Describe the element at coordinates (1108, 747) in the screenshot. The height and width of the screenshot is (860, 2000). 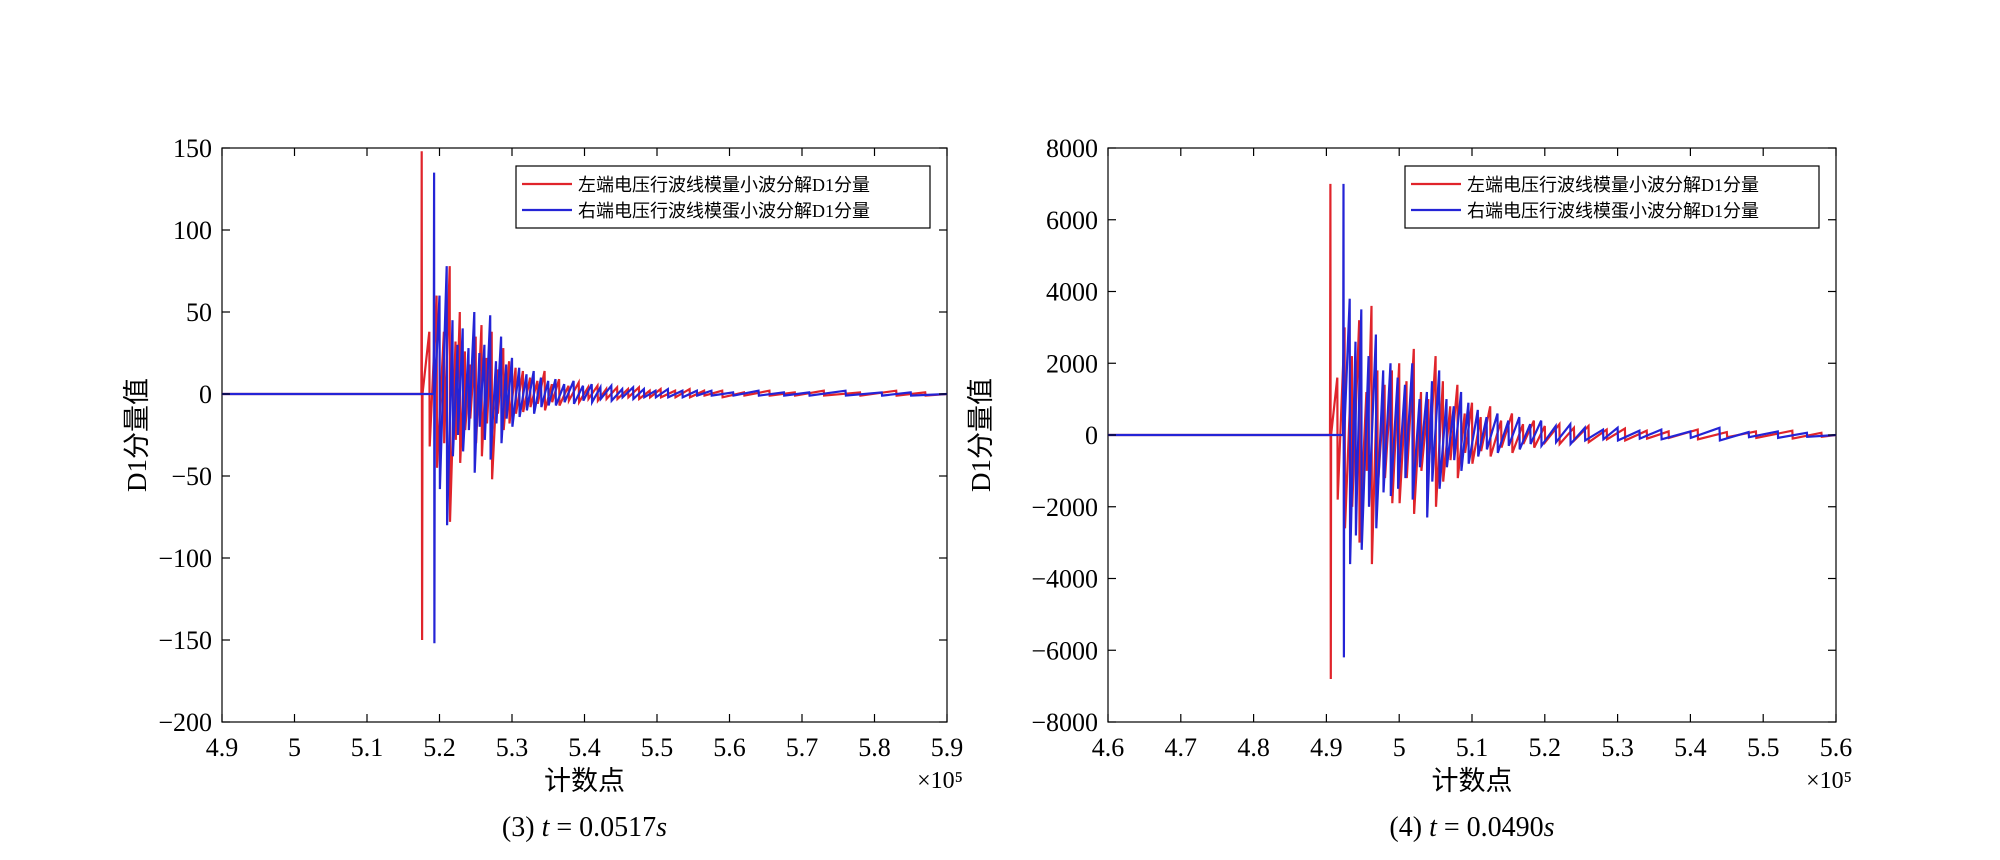
I see `x-tick-label: 4.6` at that location.